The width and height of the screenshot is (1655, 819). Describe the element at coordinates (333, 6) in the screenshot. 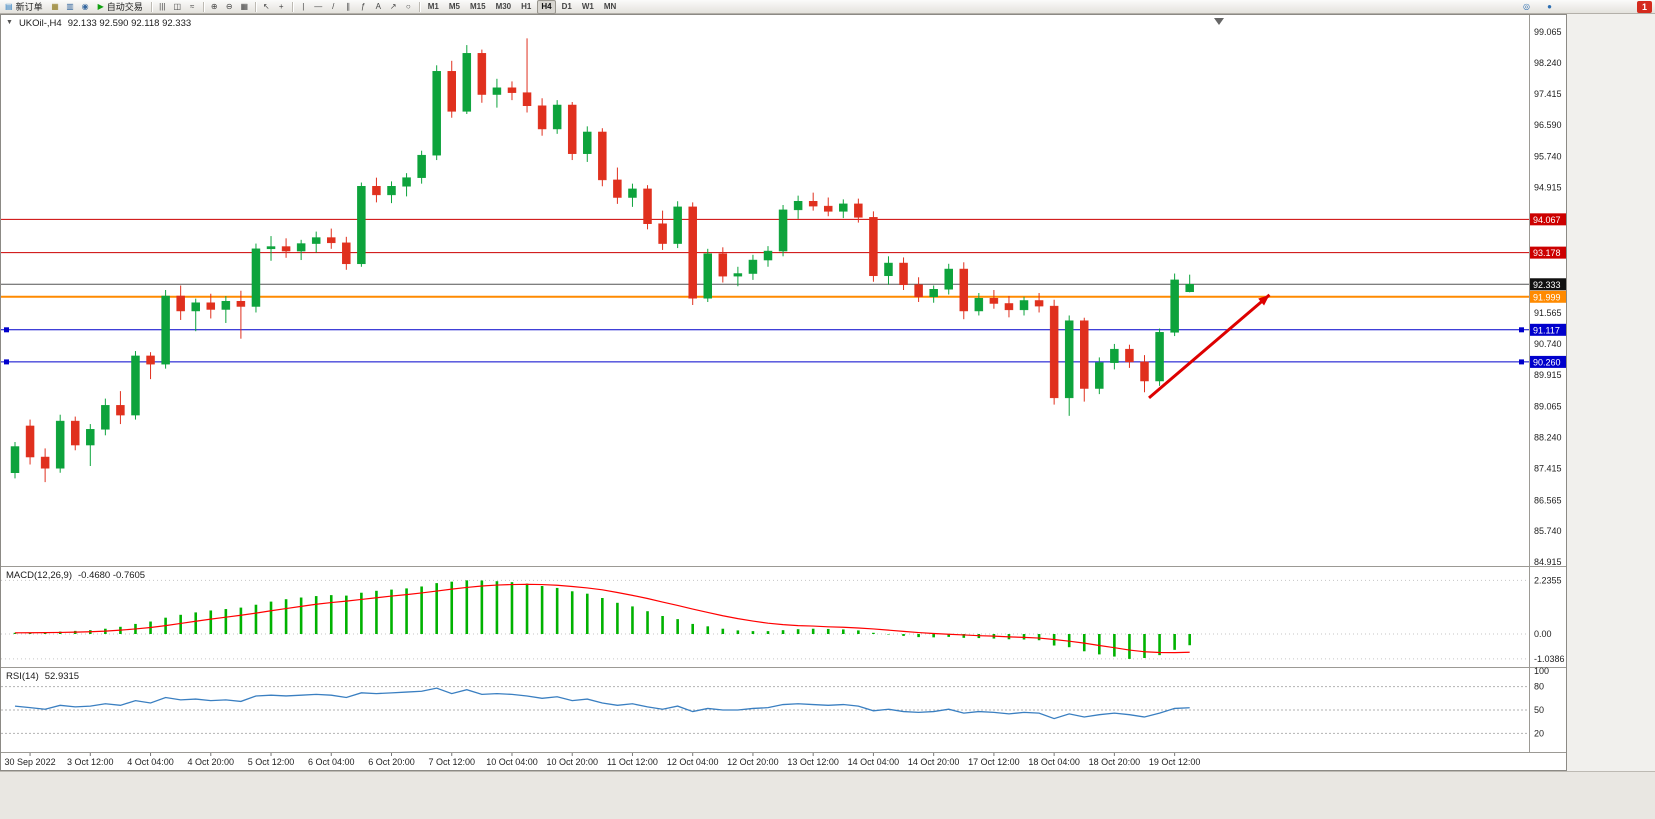

I see `trendline-icon: /` at that location.